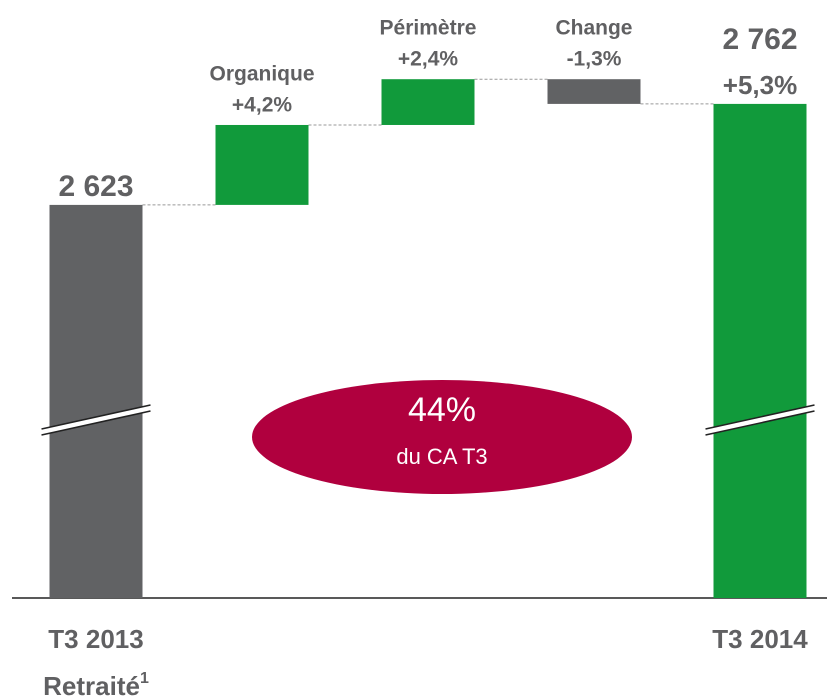 This screenshot has width=837, height=698. Describe the element at coordinates (428, 59) in the screenshot. I see `change-label: +2,4%` at that location.